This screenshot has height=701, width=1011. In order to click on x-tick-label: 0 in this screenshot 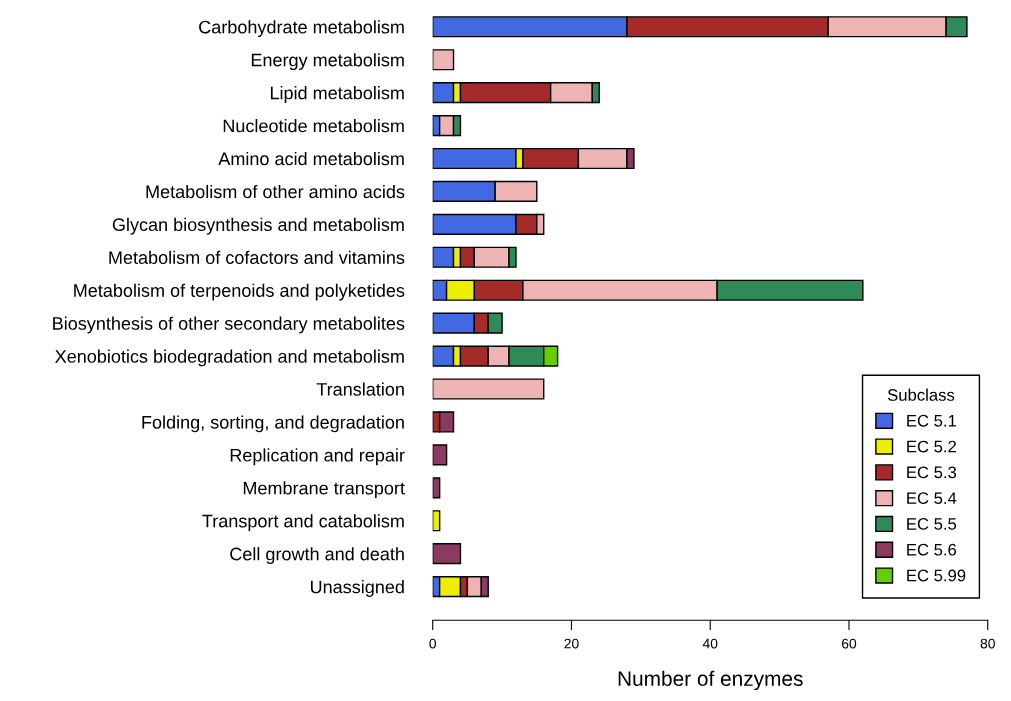, I will do `click(433, 643)`.